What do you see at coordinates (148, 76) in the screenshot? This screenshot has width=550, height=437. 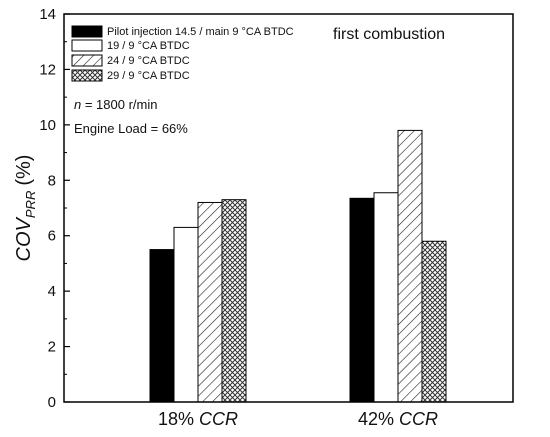 I see `legend-label-29: 29 / 9 °CA BTDC` at bounding box center [148, 76].